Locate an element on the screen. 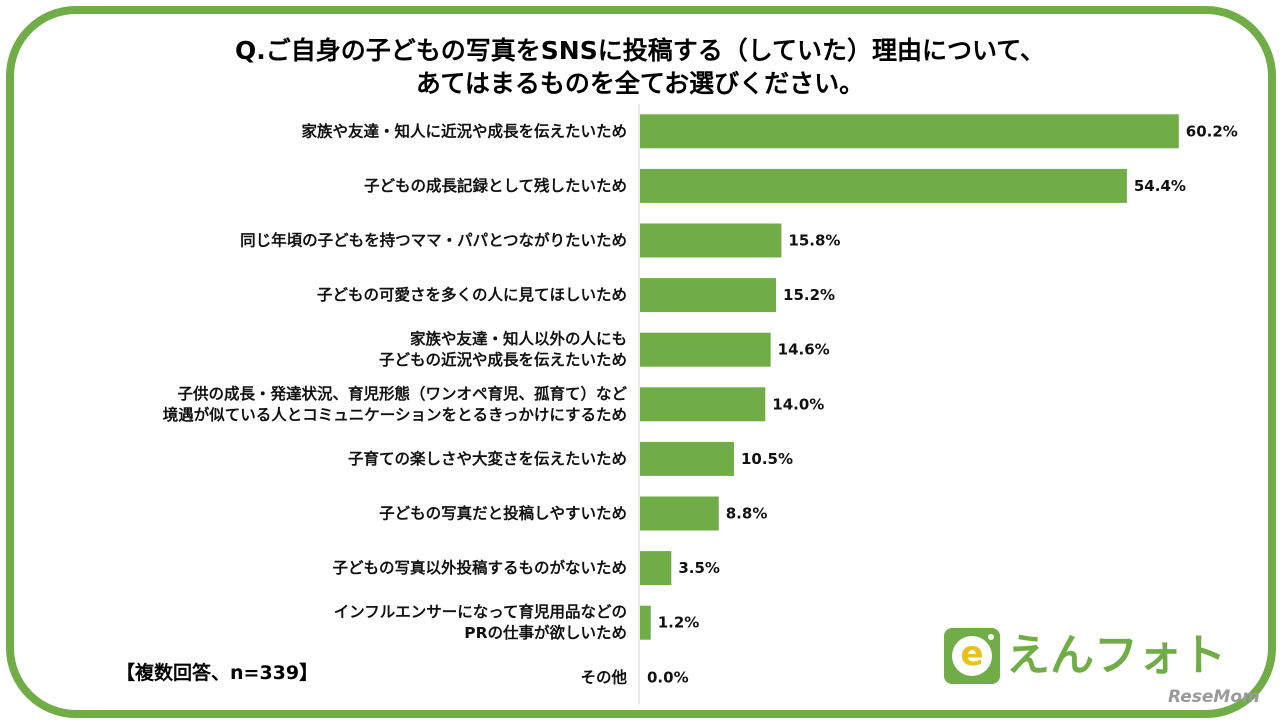 This screenshot has height=720, width=1280. category-label-10: その他 is located at coordinates (603, 676).